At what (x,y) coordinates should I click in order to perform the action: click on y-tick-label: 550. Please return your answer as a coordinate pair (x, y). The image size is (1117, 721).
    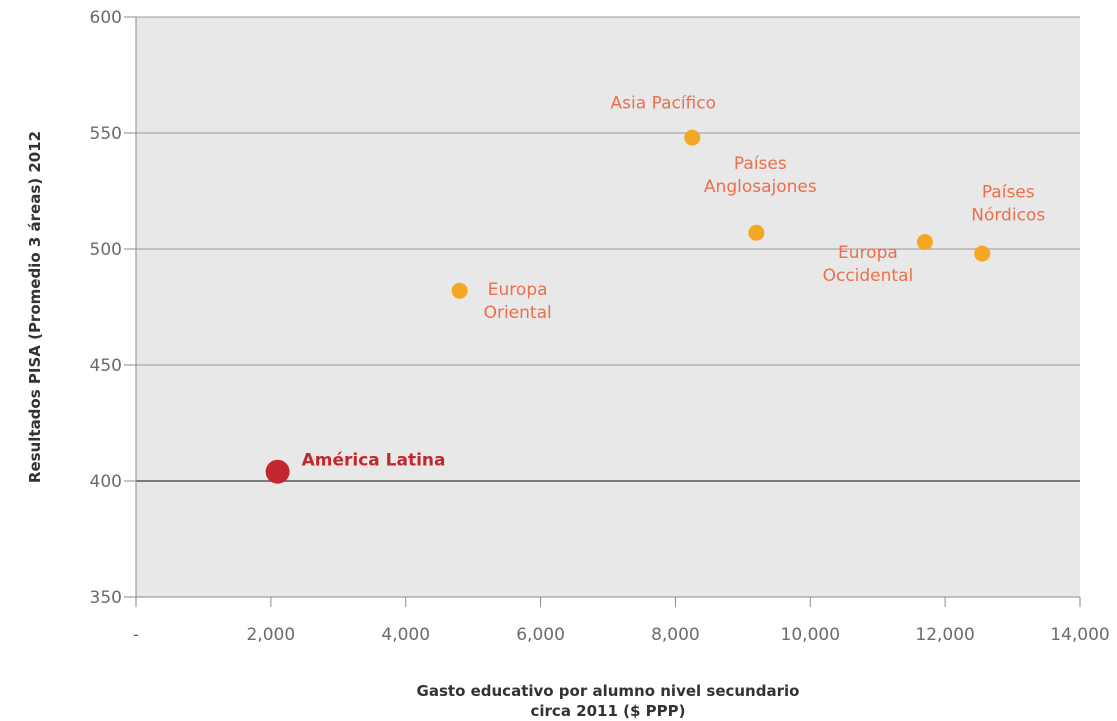
    Looking at the image, I should click on (106, 134).